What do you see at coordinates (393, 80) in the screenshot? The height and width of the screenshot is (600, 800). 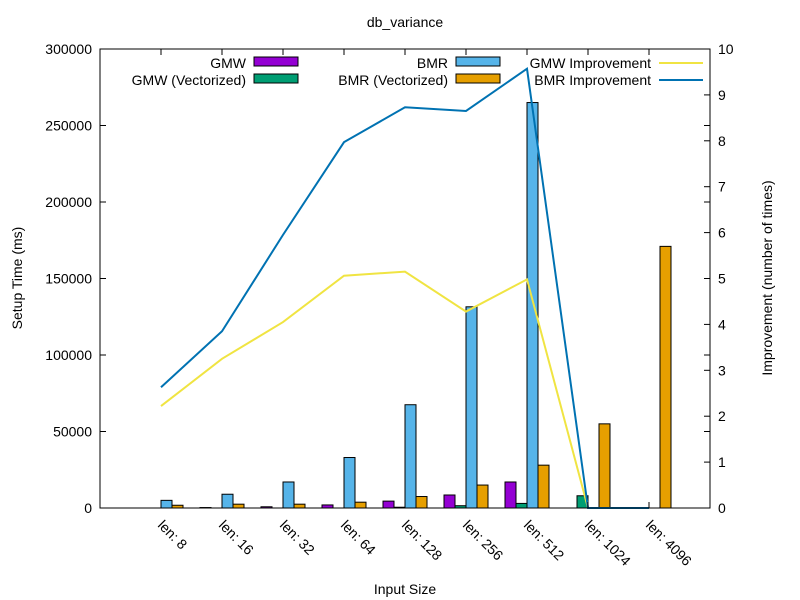 I see `legend-label-bmr-vectorized: BMR (Vectorized)` at bounding box center [393, 80].